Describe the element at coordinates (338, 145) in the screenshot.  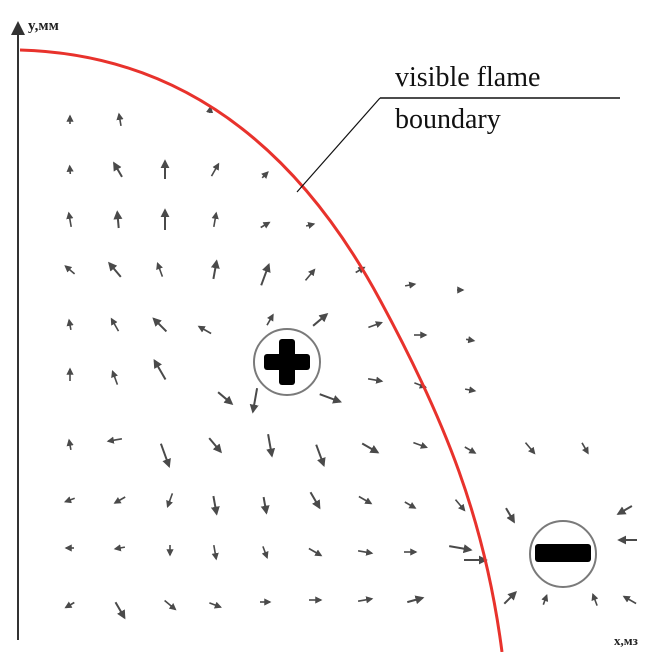
I see `annotation-leader-line` at that location.